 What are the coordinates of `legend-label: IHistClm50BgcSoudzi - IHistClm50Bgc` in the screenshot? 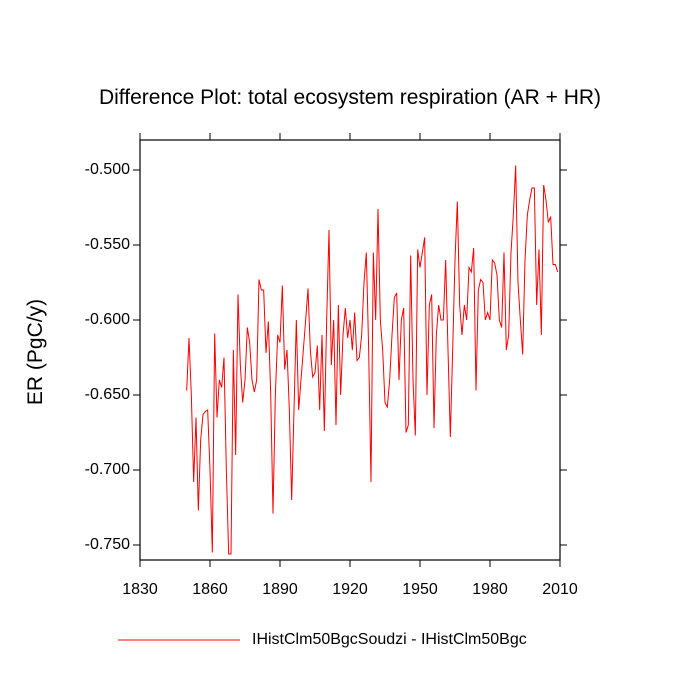 It's located at (389, 639).